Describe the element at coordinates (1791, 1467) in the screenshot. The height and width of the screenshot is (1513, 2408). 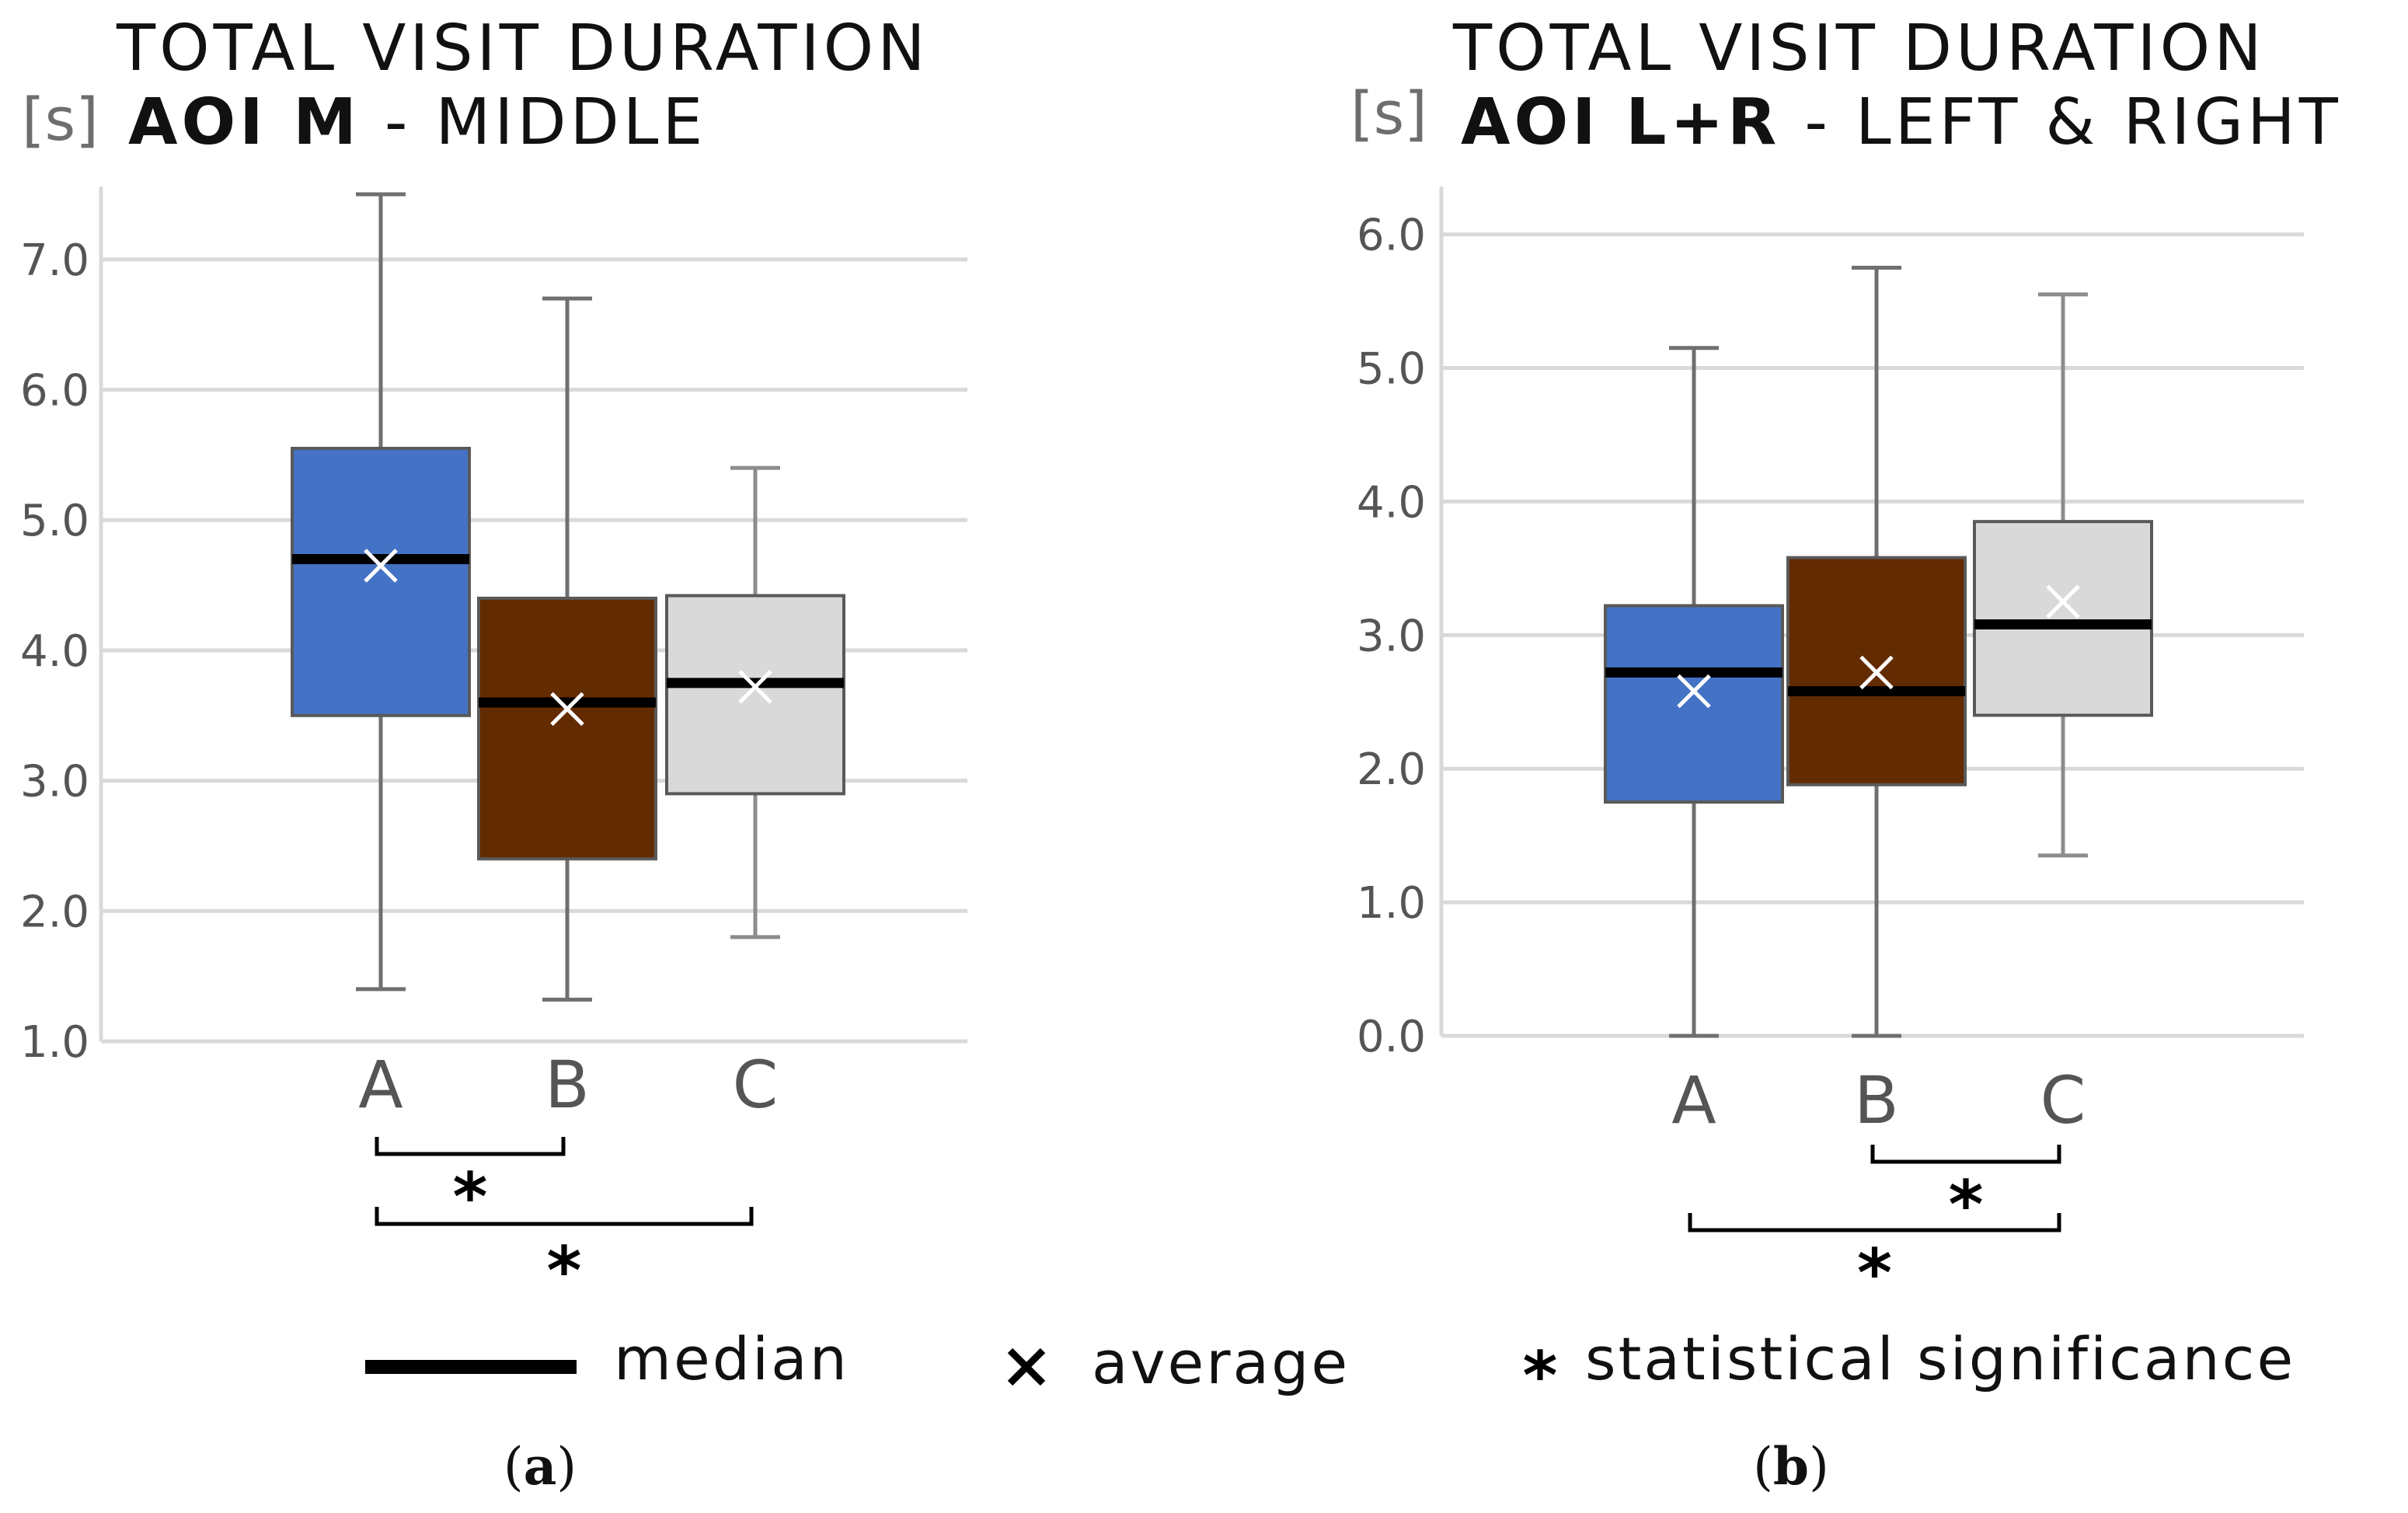
I see `caption-b: (b)` at that location.